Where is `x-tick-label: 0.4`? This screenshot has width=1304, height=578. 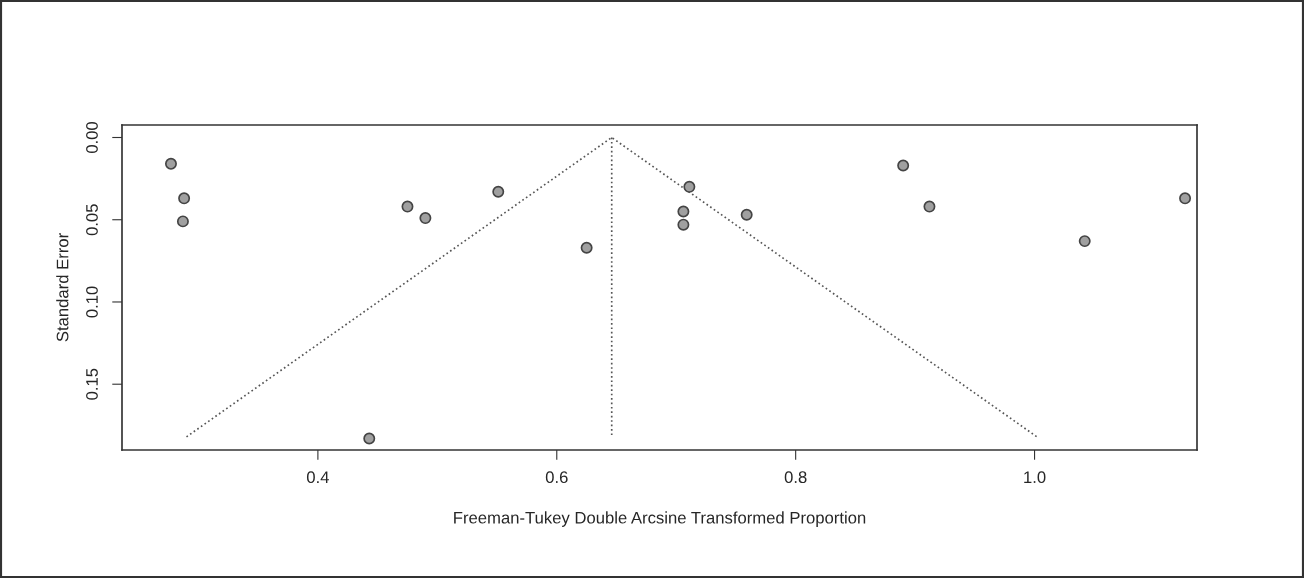
x-tick-label: 0.4 is located at coordinates (317, 477).